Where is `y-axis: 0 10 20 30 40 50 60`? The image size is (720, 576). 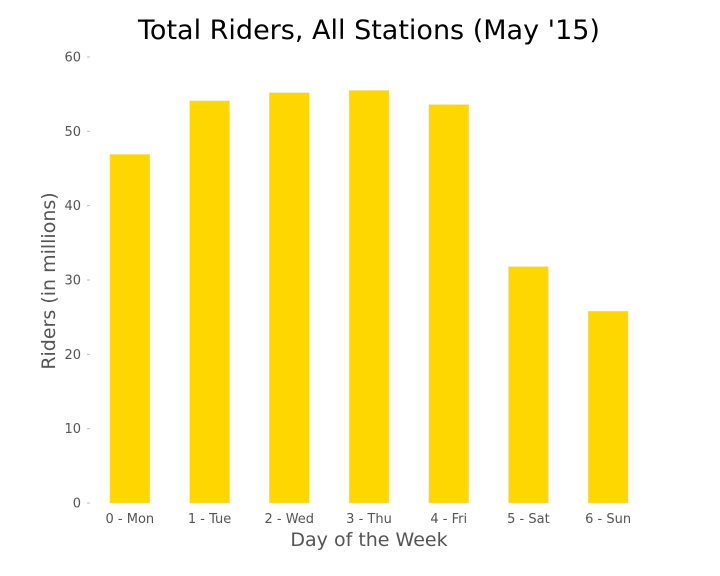 y-axis: 0 10 20 30 40 50 60 is located at coordinates (77, 281).